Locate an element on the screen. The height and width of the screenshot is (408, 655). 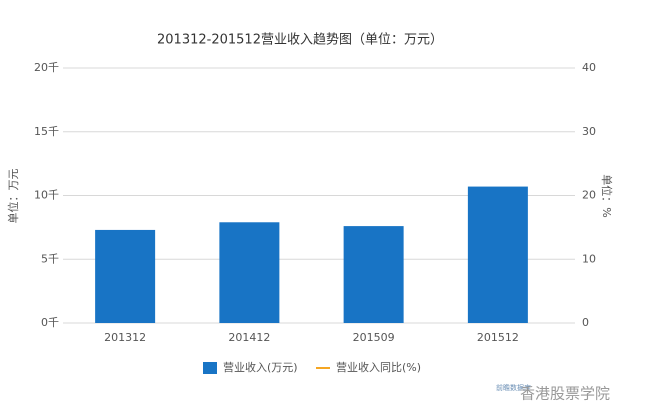
y-tick-label: 20千 is located at coordinates (46, 67).